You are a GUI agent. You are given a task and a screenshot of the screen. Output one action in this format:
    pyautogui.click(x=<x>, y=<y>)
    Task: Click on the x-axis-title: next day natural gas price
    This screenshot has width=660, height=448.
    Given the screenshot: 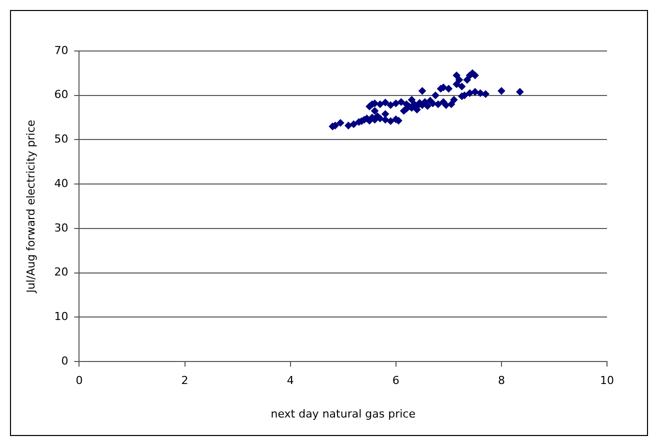 What is the action you would take?
    pyautogui.click(x=343, y=413)
    